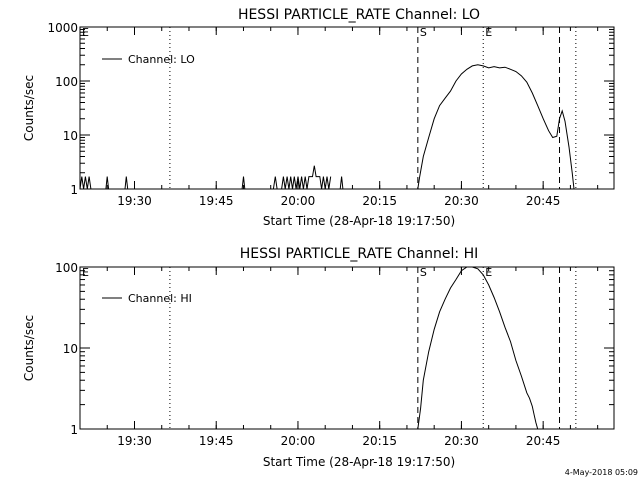 The image size is (640, 480). What do you see at coordinates (379, 441) in the screenshot?
I see `hi-x-tick-label: 20:15` at bounding box center [379, 441].